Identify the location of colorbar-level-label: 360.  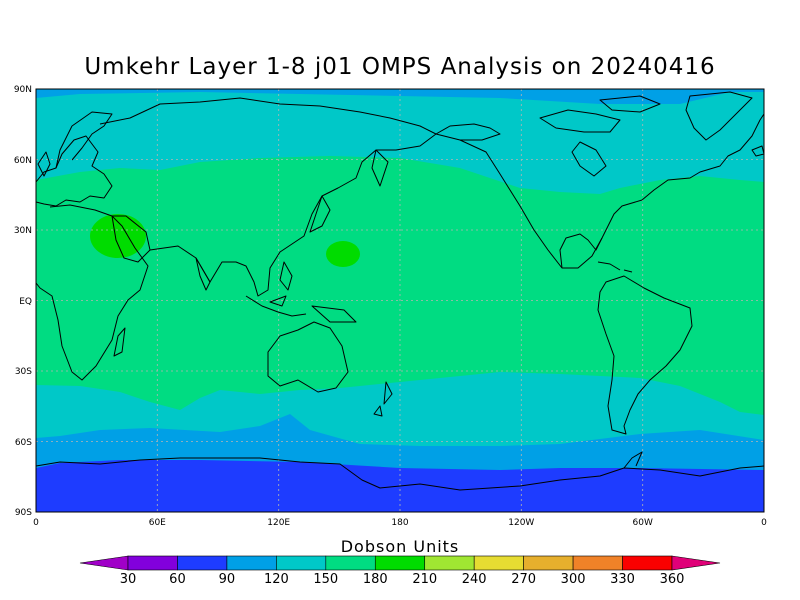
(672, 579).